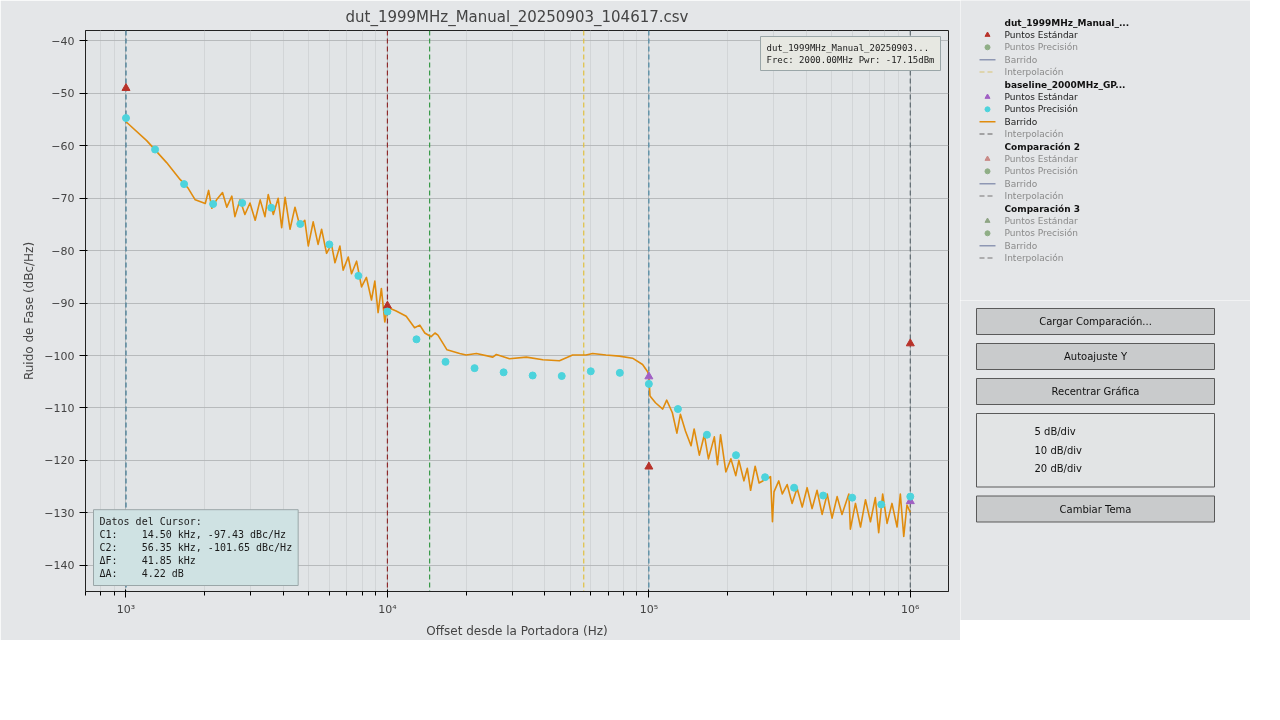 Image resolution: width=1280 pixels, height=720 pixels. Describe the element at coordinates (59, 461) in the screenshot. I see `y-tick-label: −120` at that location.